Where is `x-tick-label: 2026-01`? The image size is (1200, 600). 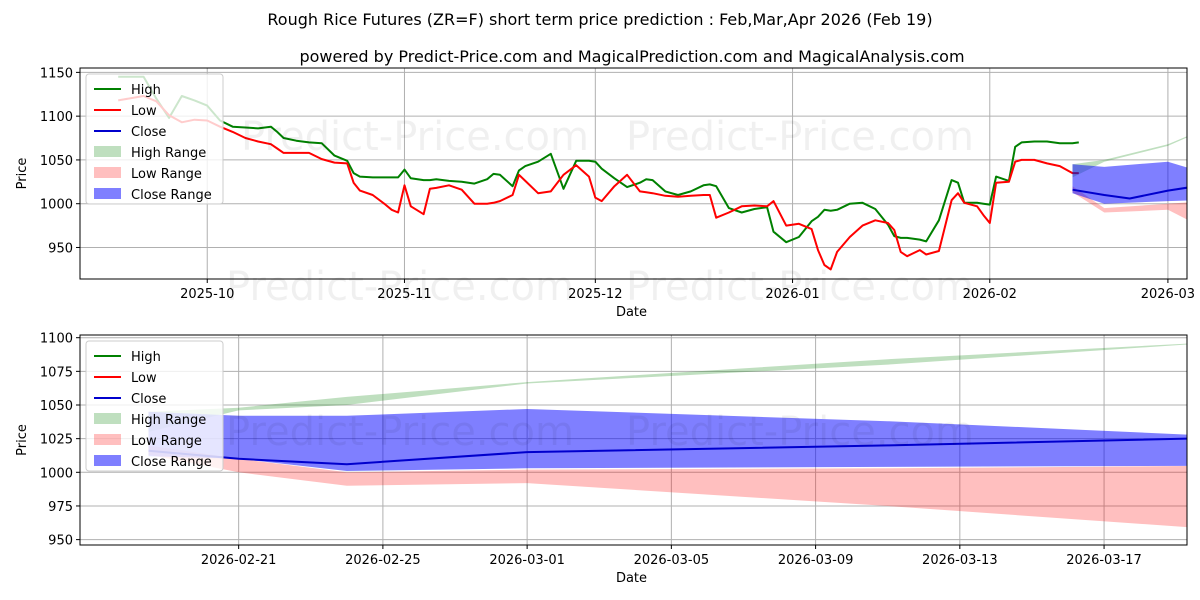
x-tick-label: 2026-01 is located at coordinates (792, 294).